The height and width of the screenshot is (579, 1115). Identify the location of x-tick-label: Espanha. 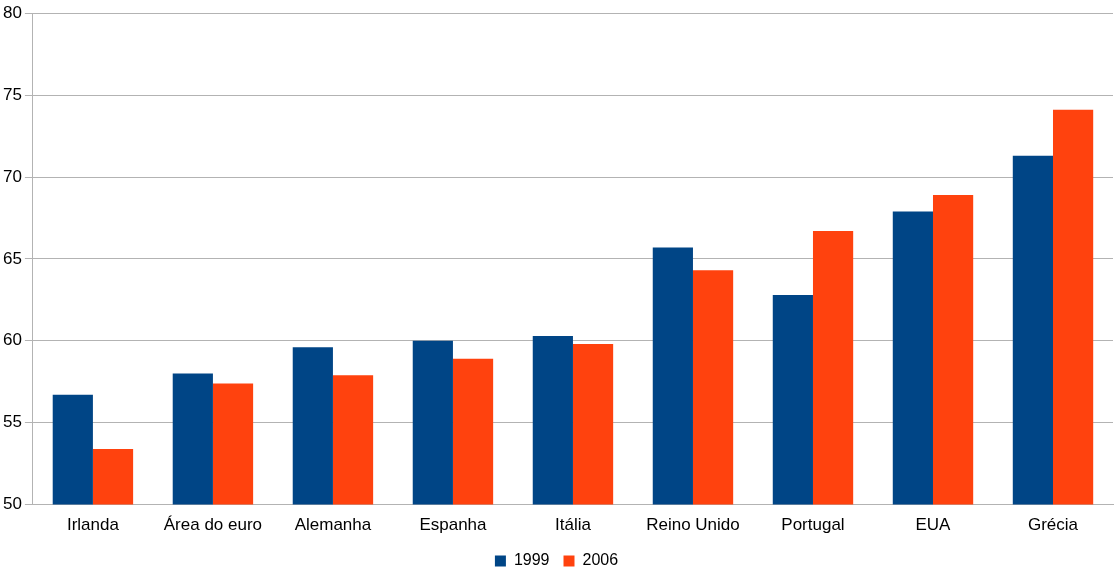
(453, 525).